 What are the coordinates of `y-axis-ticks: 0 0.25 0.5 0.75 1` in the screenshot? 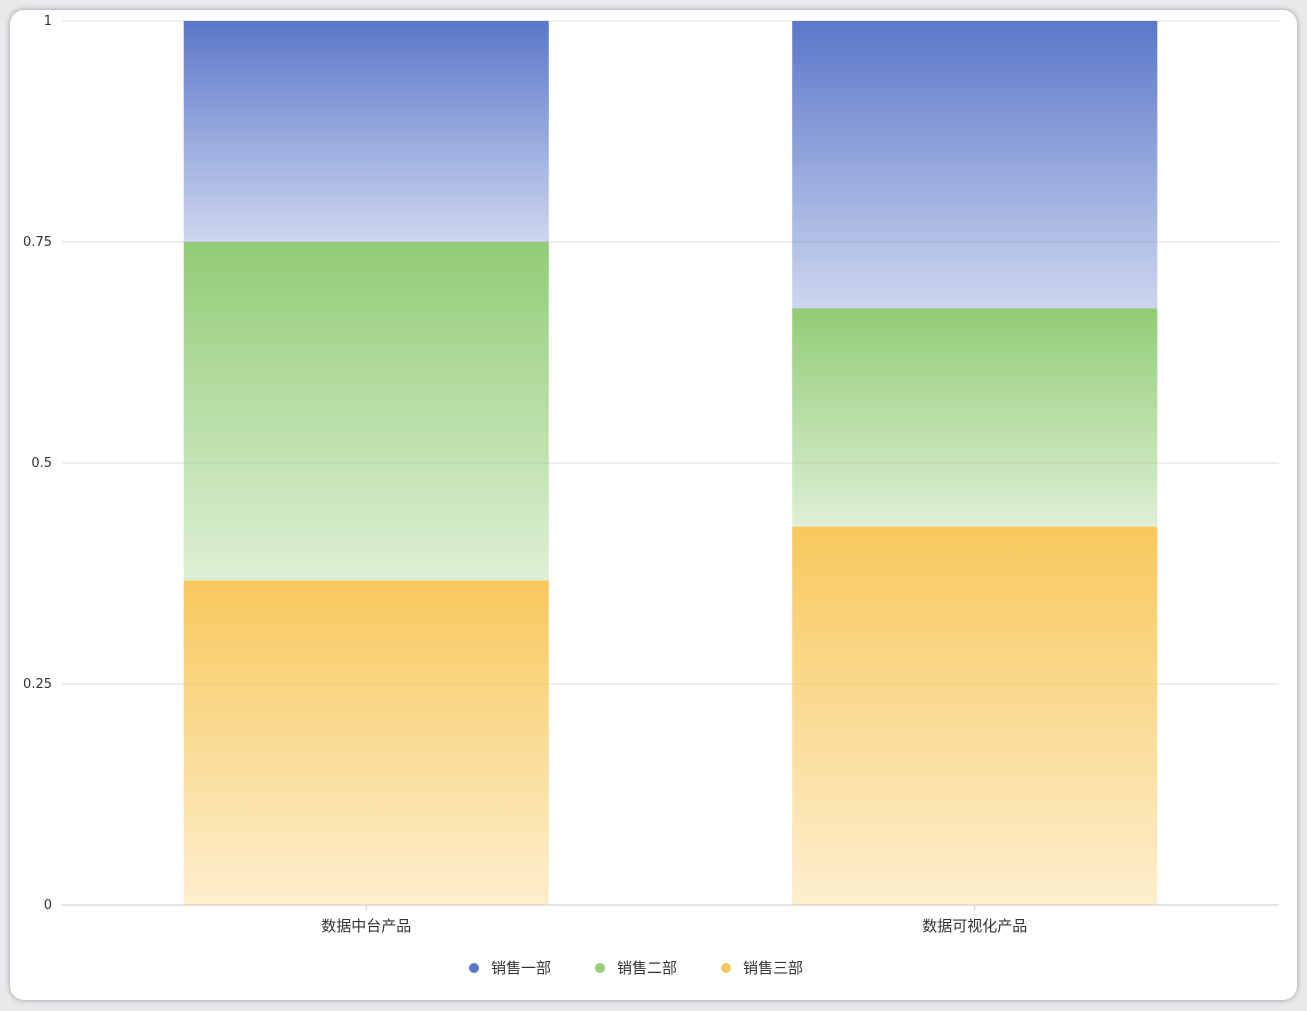 It's located at (37, 463).